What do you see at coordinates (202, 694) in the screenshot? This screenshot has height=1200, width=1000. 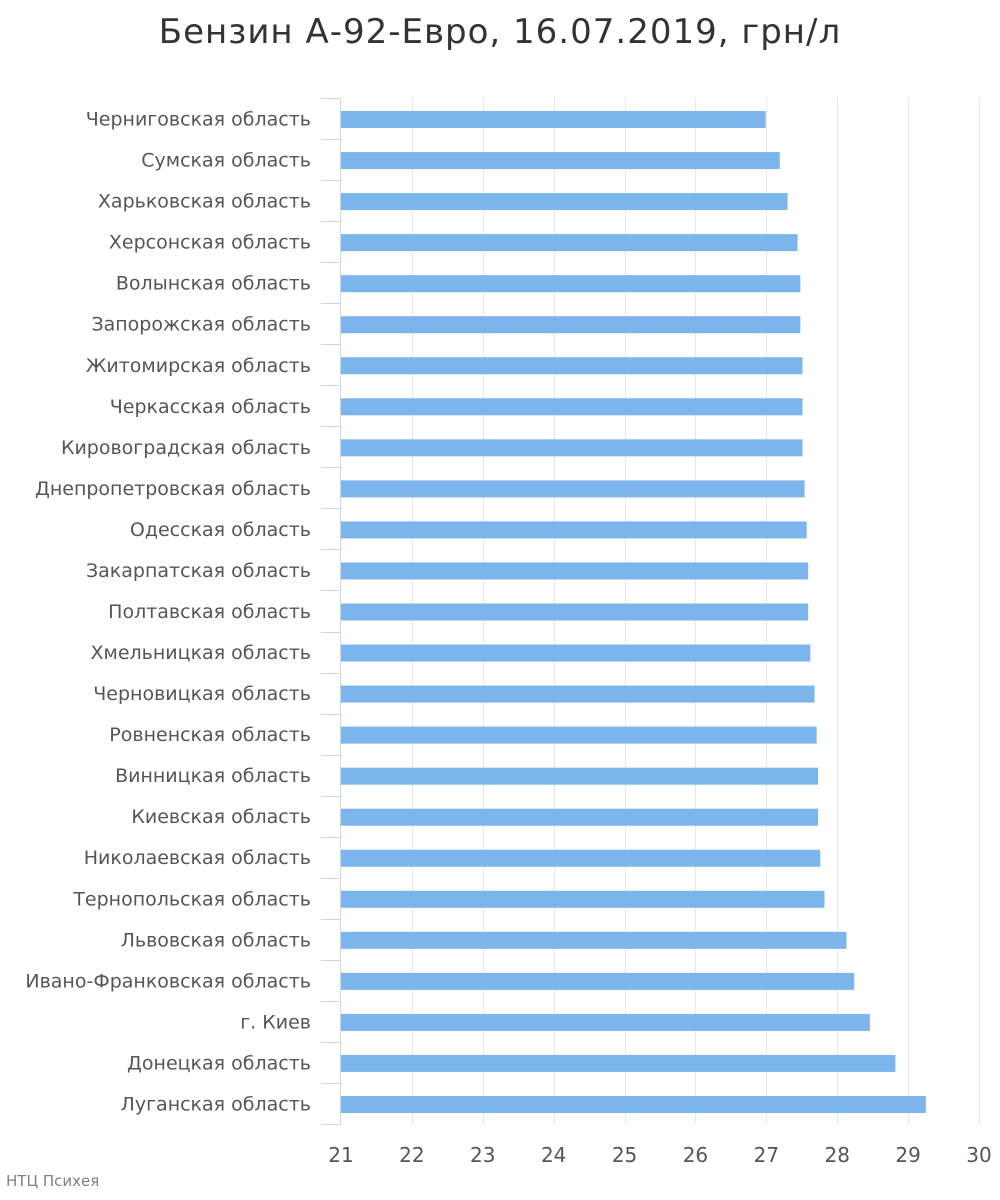 I see `category-label: Черновицкая область` at bounding box center [202, 694].